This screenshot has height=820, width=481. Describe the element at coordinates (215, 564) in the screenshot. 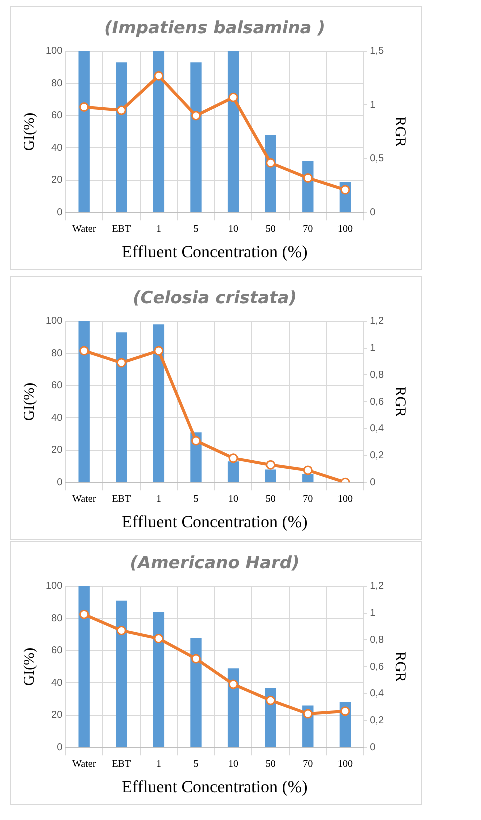

I see `chart-title: (Americano Hard)` at that location.